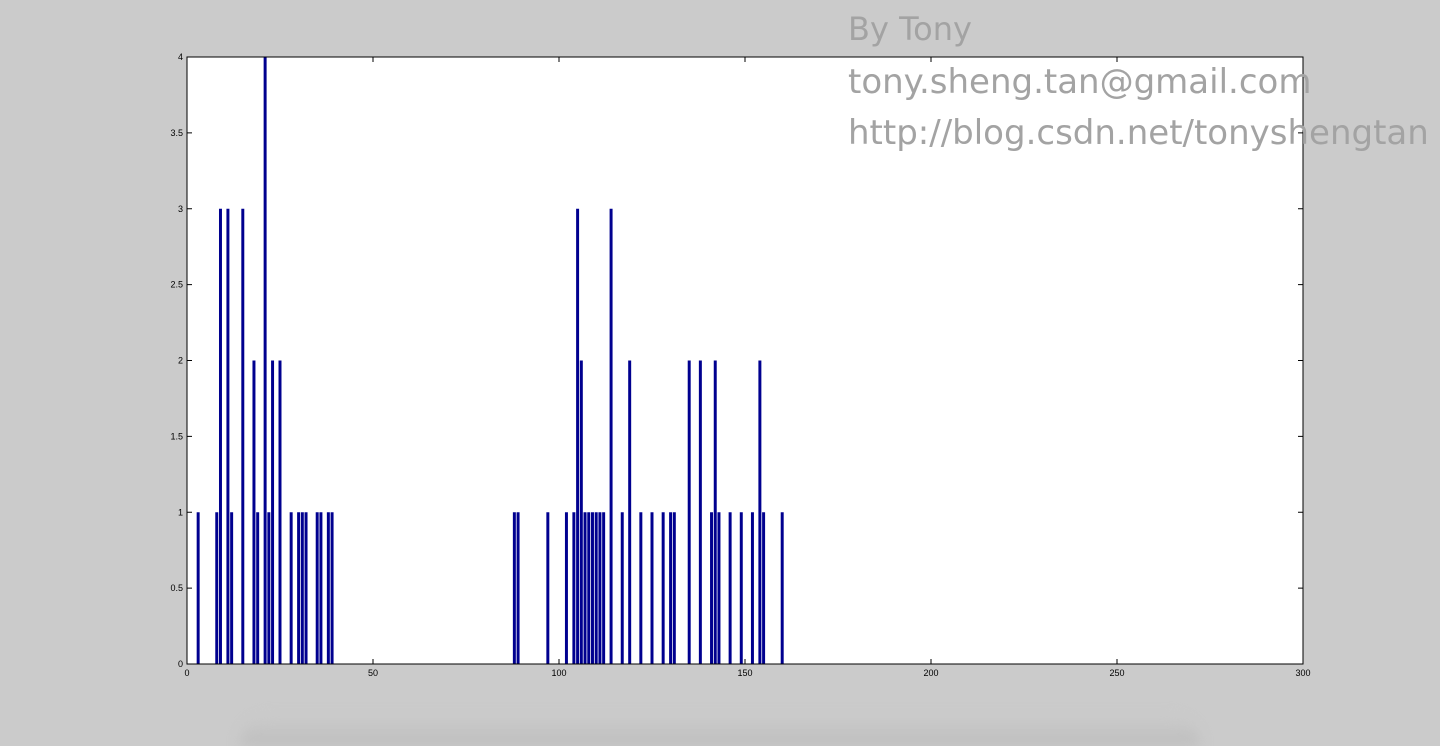  What do you see at coordinates (910, 29) in the screenshot?
I see `watermark-author: By Tony` at bounding box center [910, 29].